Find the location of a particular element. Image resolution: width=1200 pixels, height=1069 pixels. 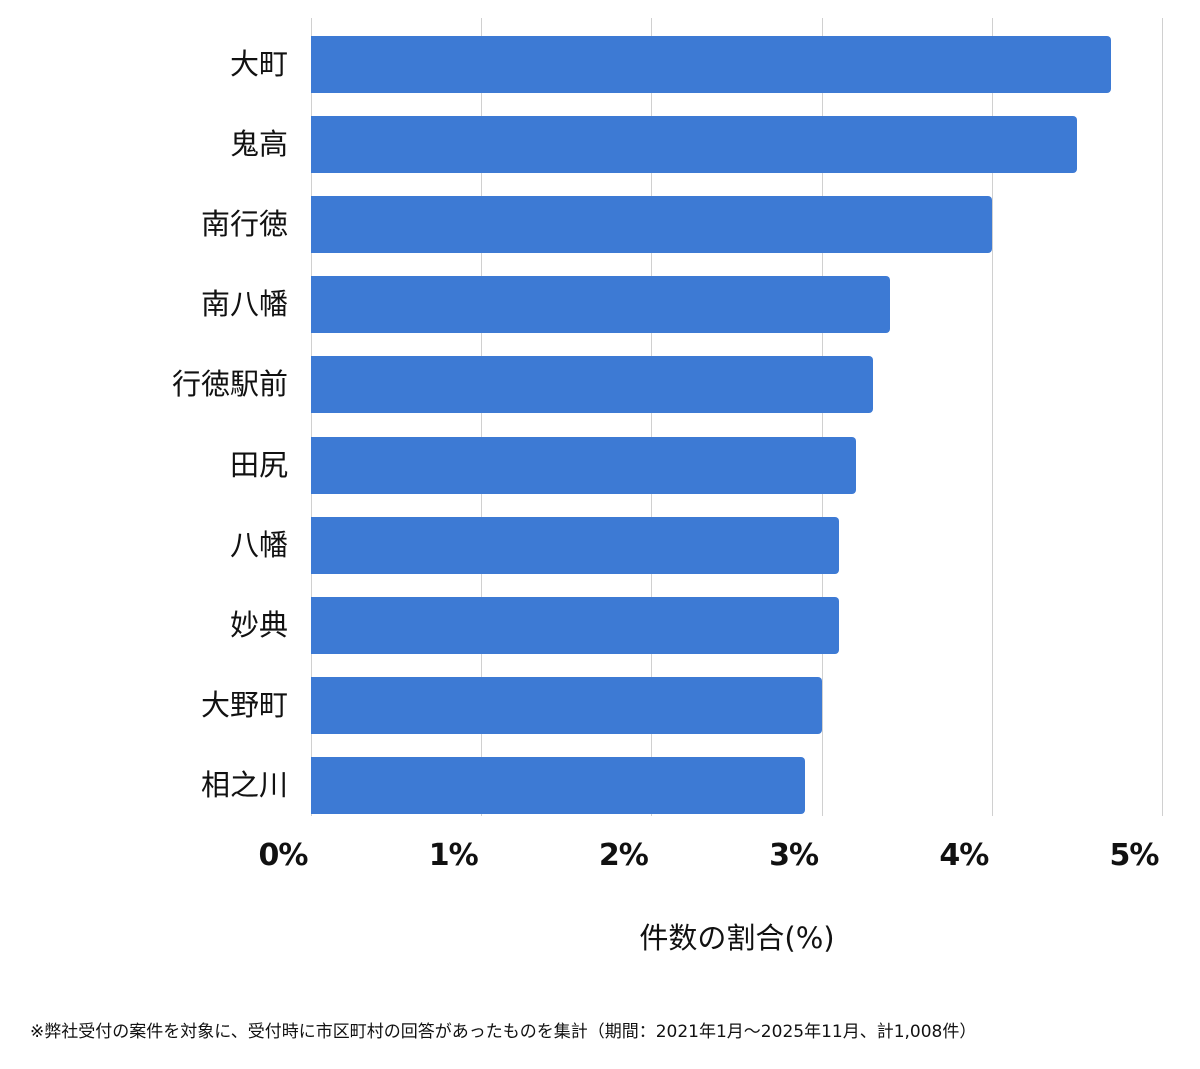

category-label: 鬼高 is located at coordinates (258, 144).